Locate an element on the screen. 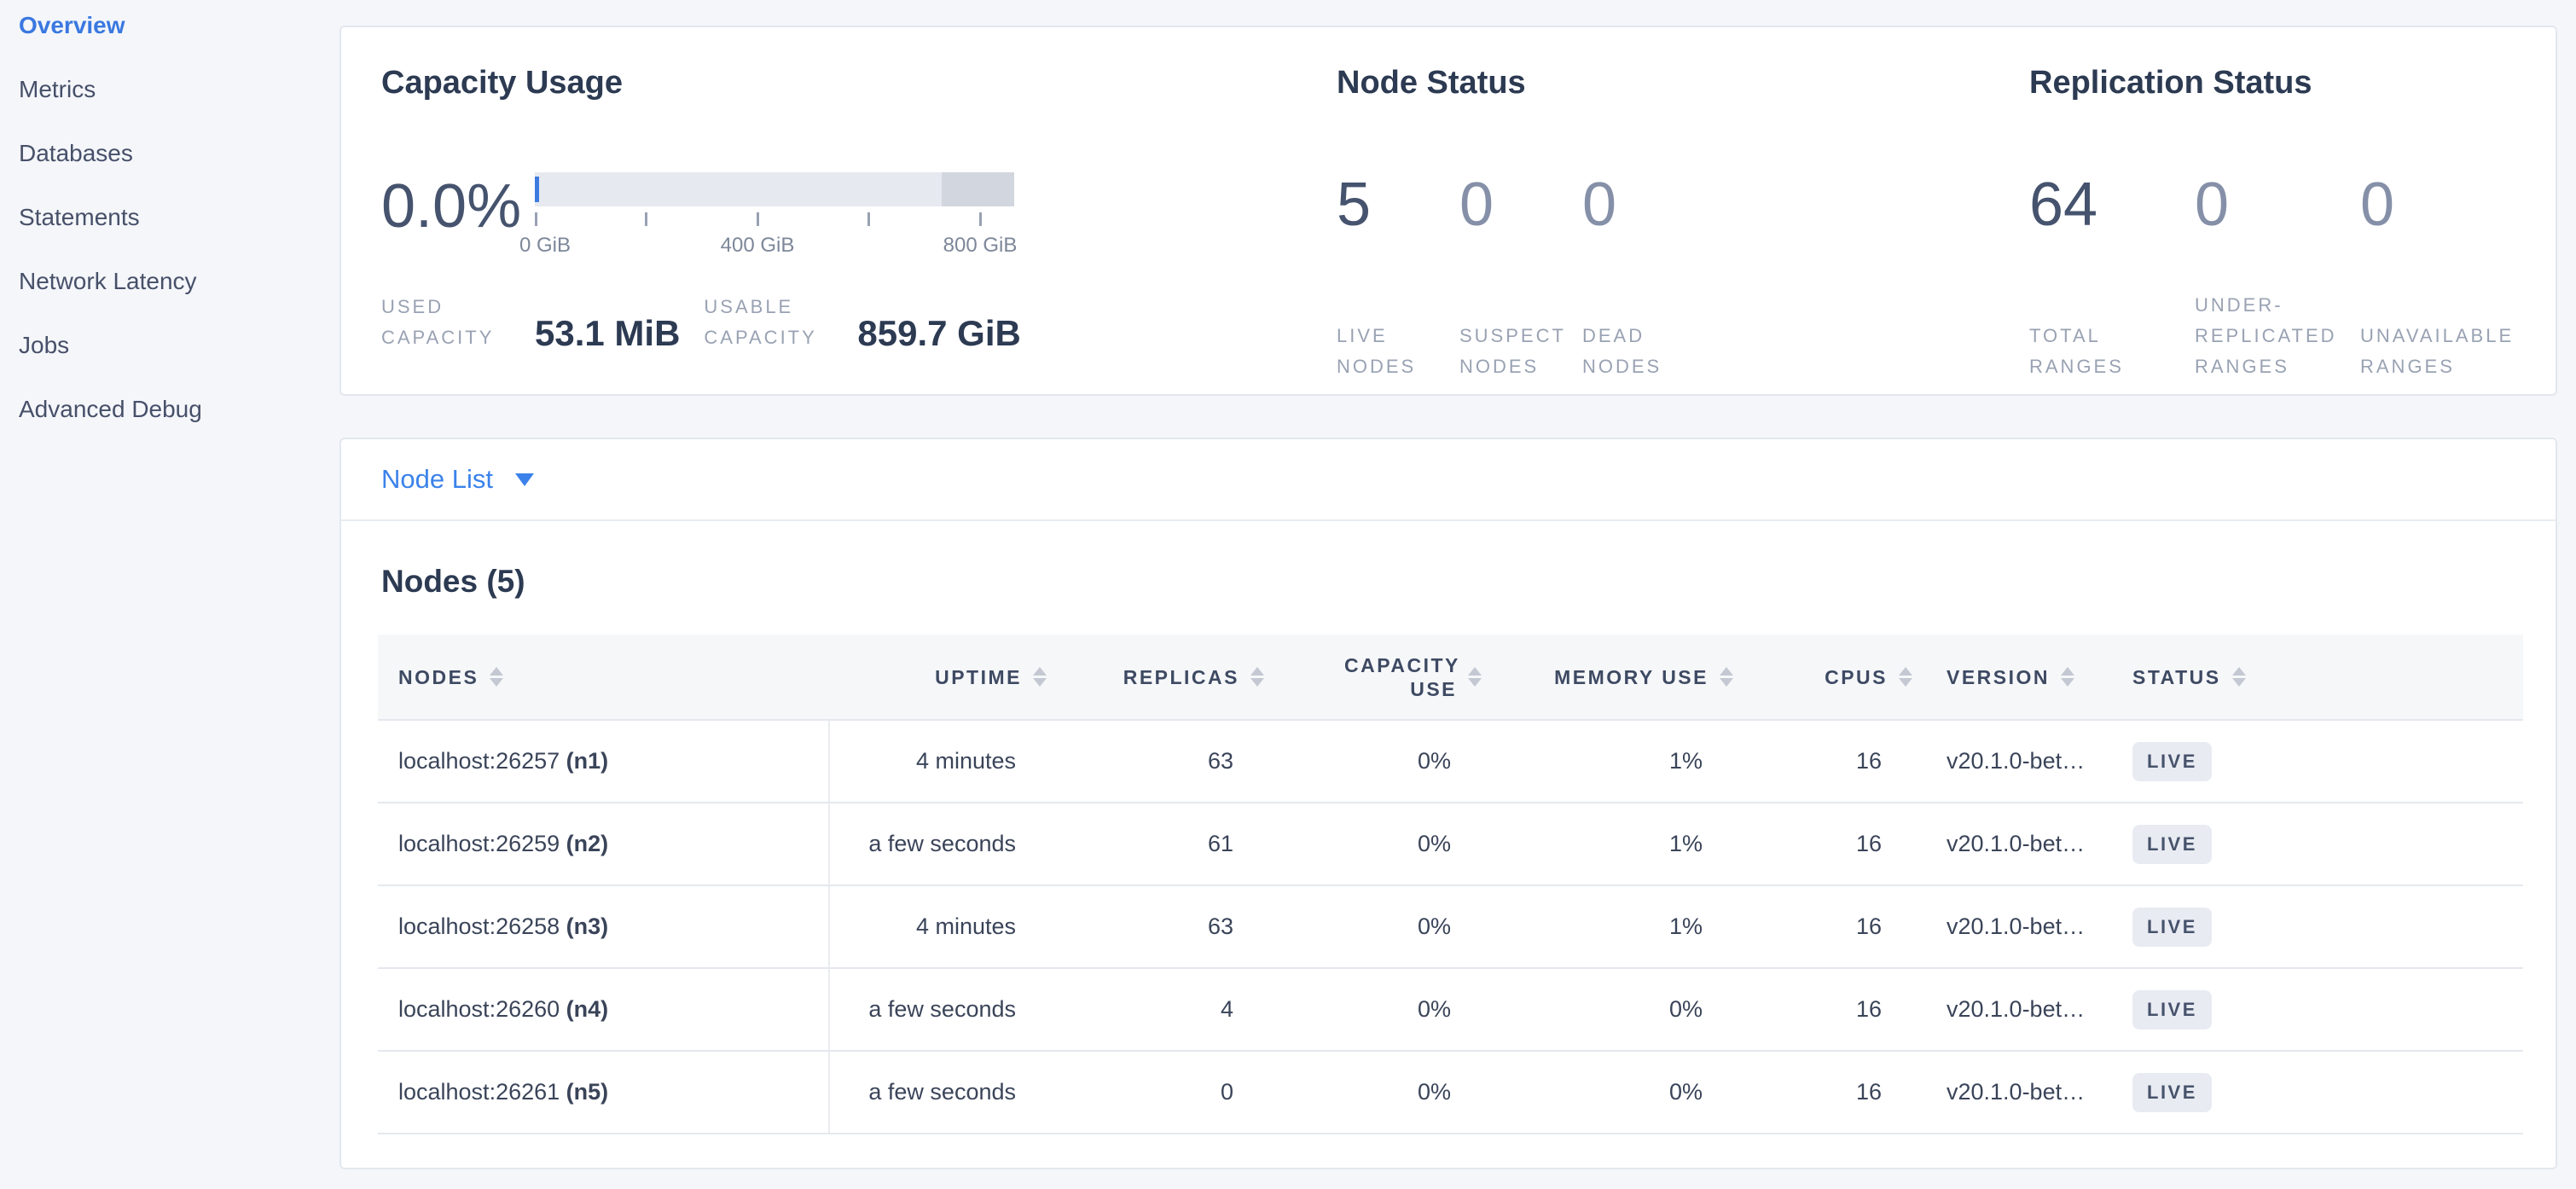 This screenshot has height=1189, width=2576. replicas-cell: 61 is located at coordinates (1164, 844).